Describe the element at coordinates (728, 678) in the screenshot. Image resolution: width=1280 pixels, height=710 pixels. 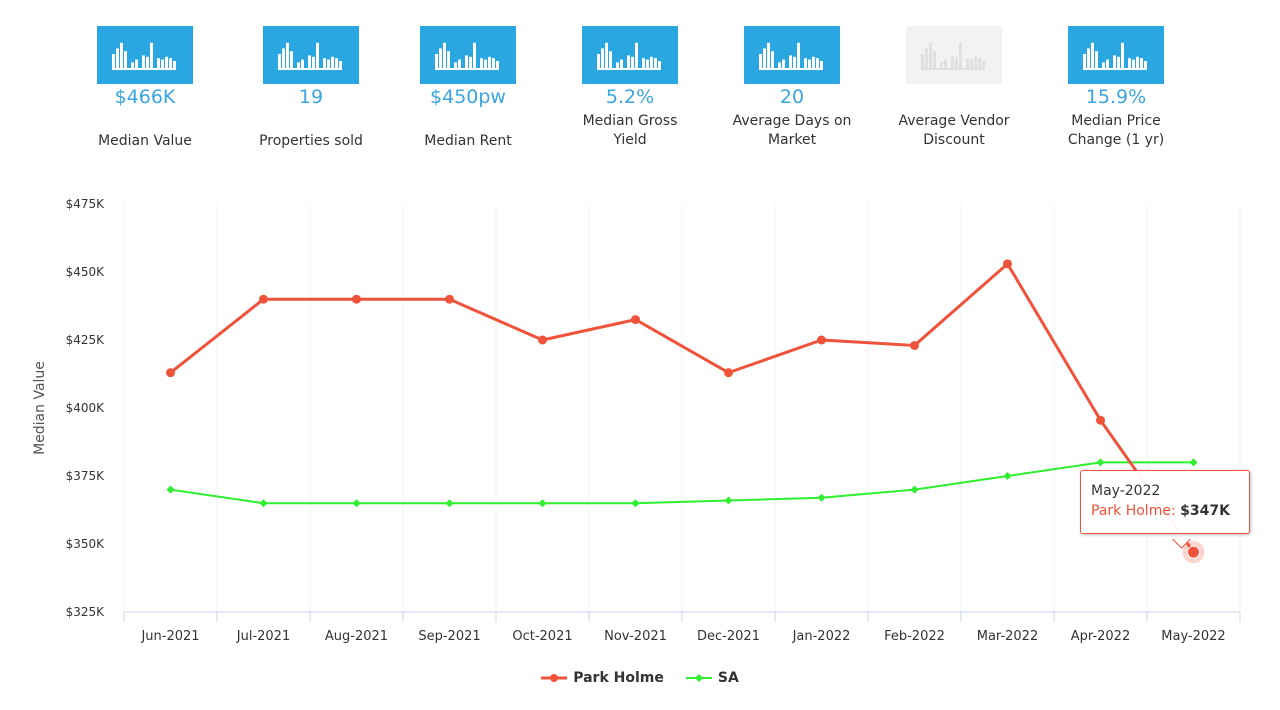
I see `legend-label: SA` at that location.